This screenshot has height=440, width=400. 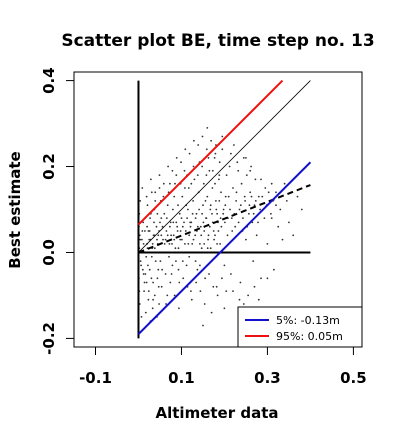 What do you see at coordinates (15, 209) in the screenshot?
I see `y-axis-label: Best estimate` at bounding box center [15, 209].